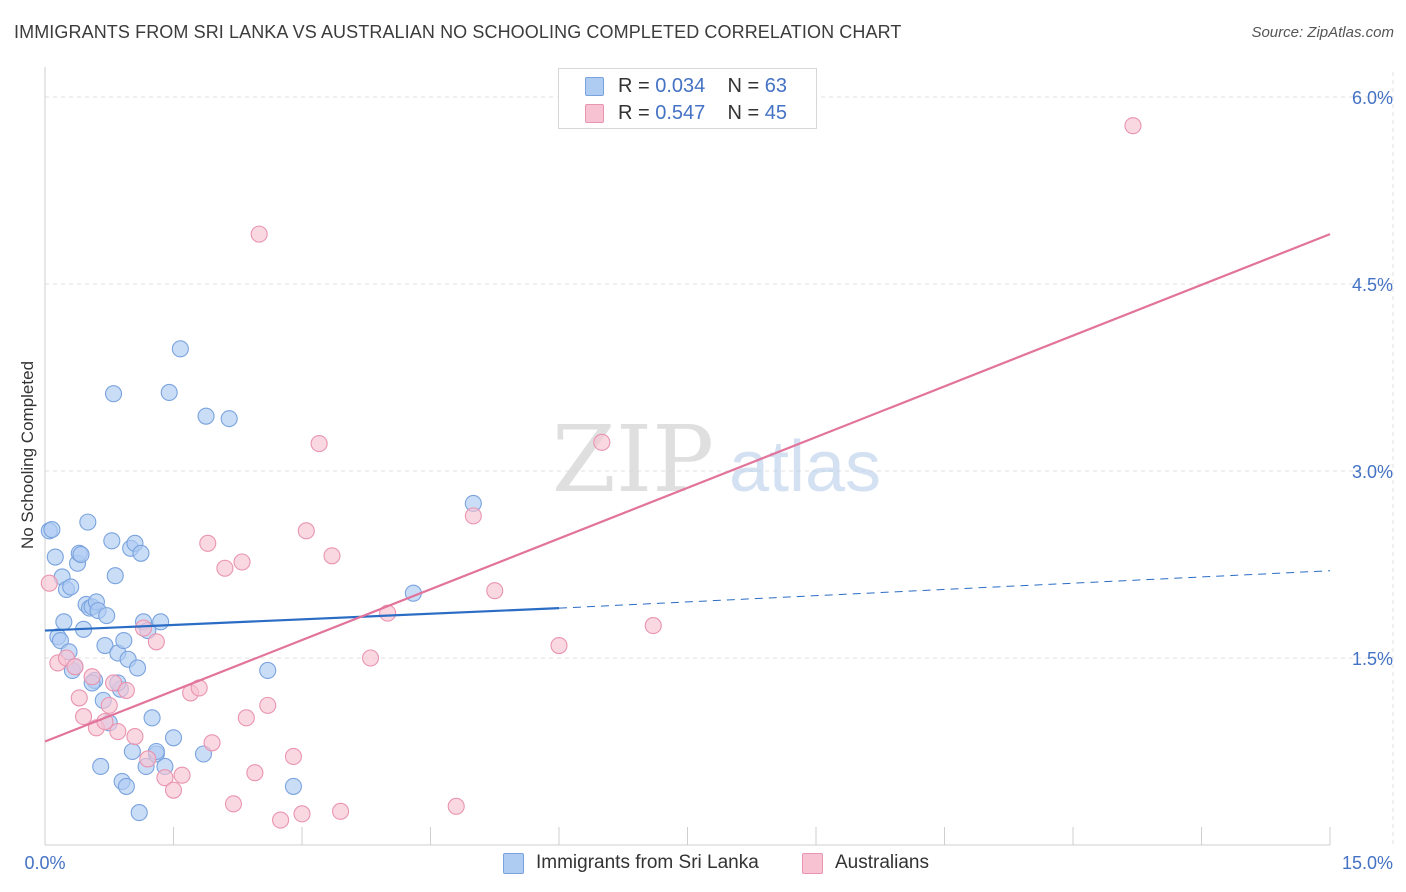 The image size is (1406, 892). What do you see at coordinates (776, 86) in the screenshot?
I see `legend-n-value: 63` at bounding box center [776, 86].